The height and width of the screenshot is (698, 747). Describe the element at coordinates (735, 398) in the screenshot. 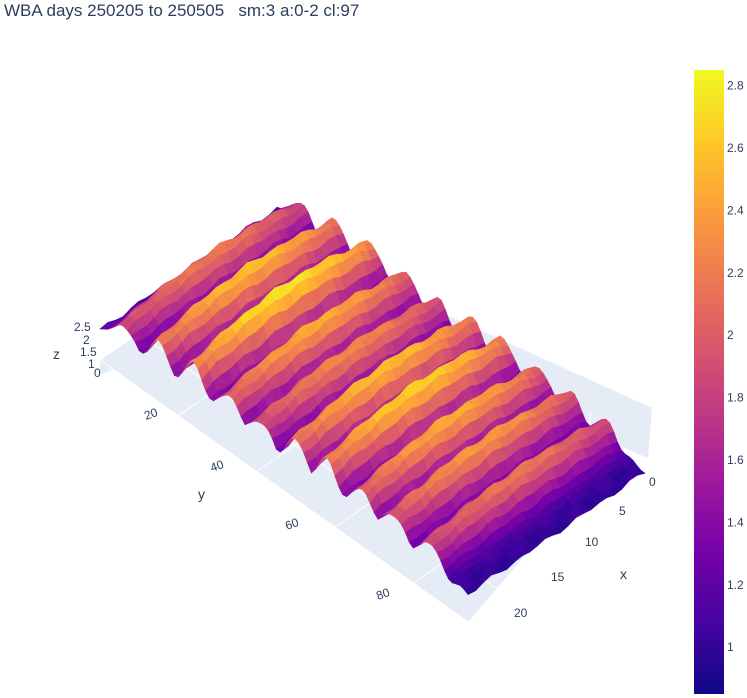

I see `colorbar-tick-label: 1.8` at that location.